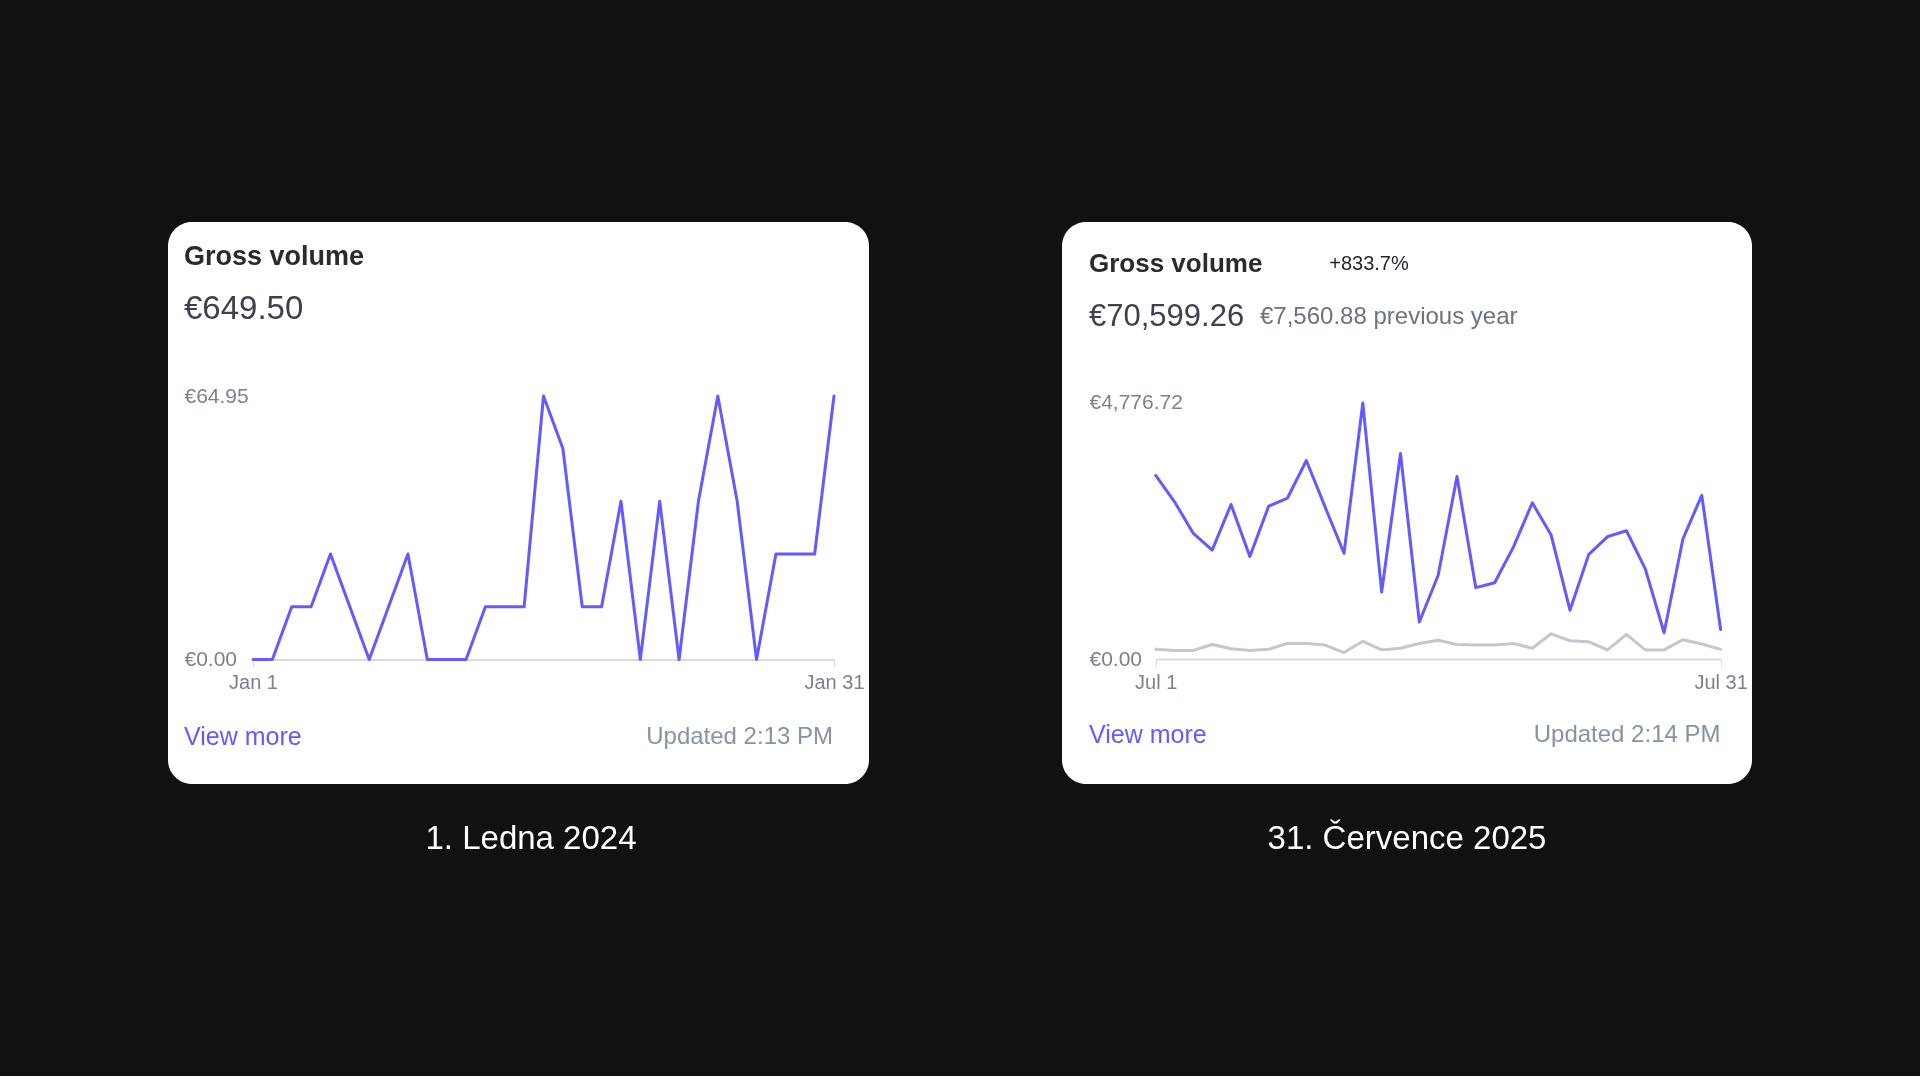  I want to click on text: +833.7%, so click(1369, 263).